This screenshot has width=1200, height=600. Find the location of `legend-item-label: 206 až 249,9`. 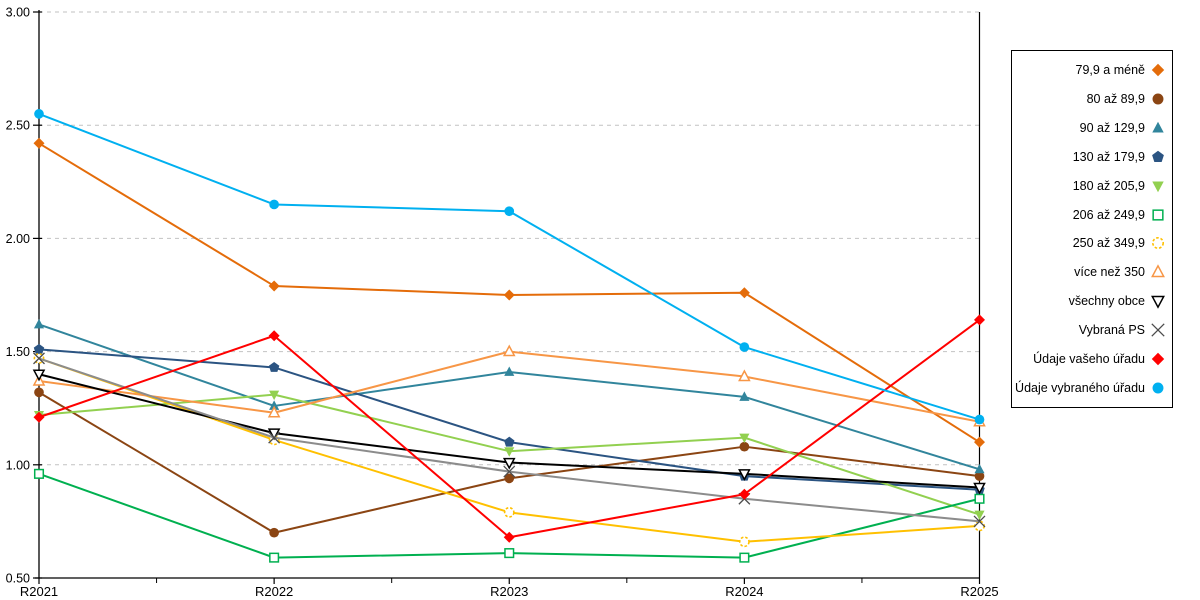

legend-item-label: 206 až 249,9 is located at coordinates (1108, 214).